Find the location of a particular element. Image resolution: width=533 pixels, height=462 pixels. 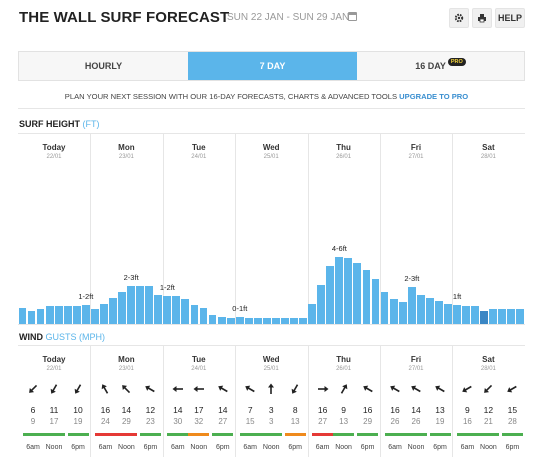

settings-button is located at coordinates (459, 18).